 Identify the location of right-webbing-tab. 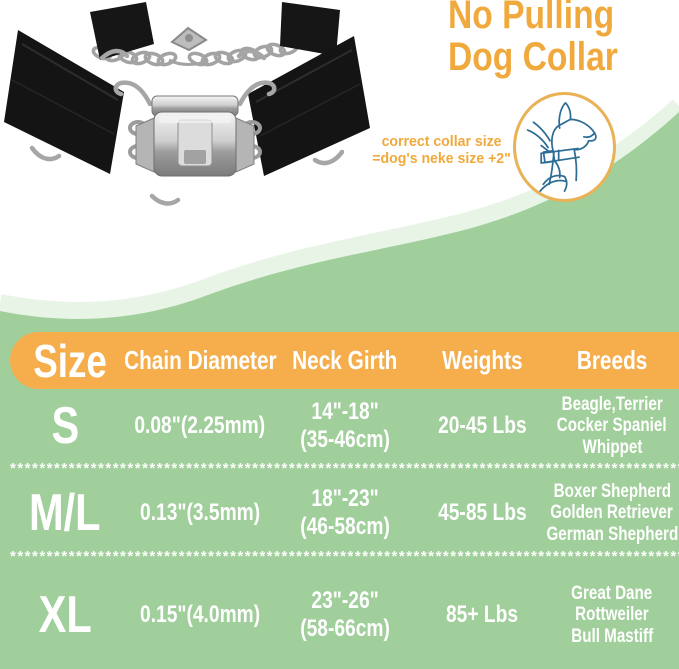
(310, 29).